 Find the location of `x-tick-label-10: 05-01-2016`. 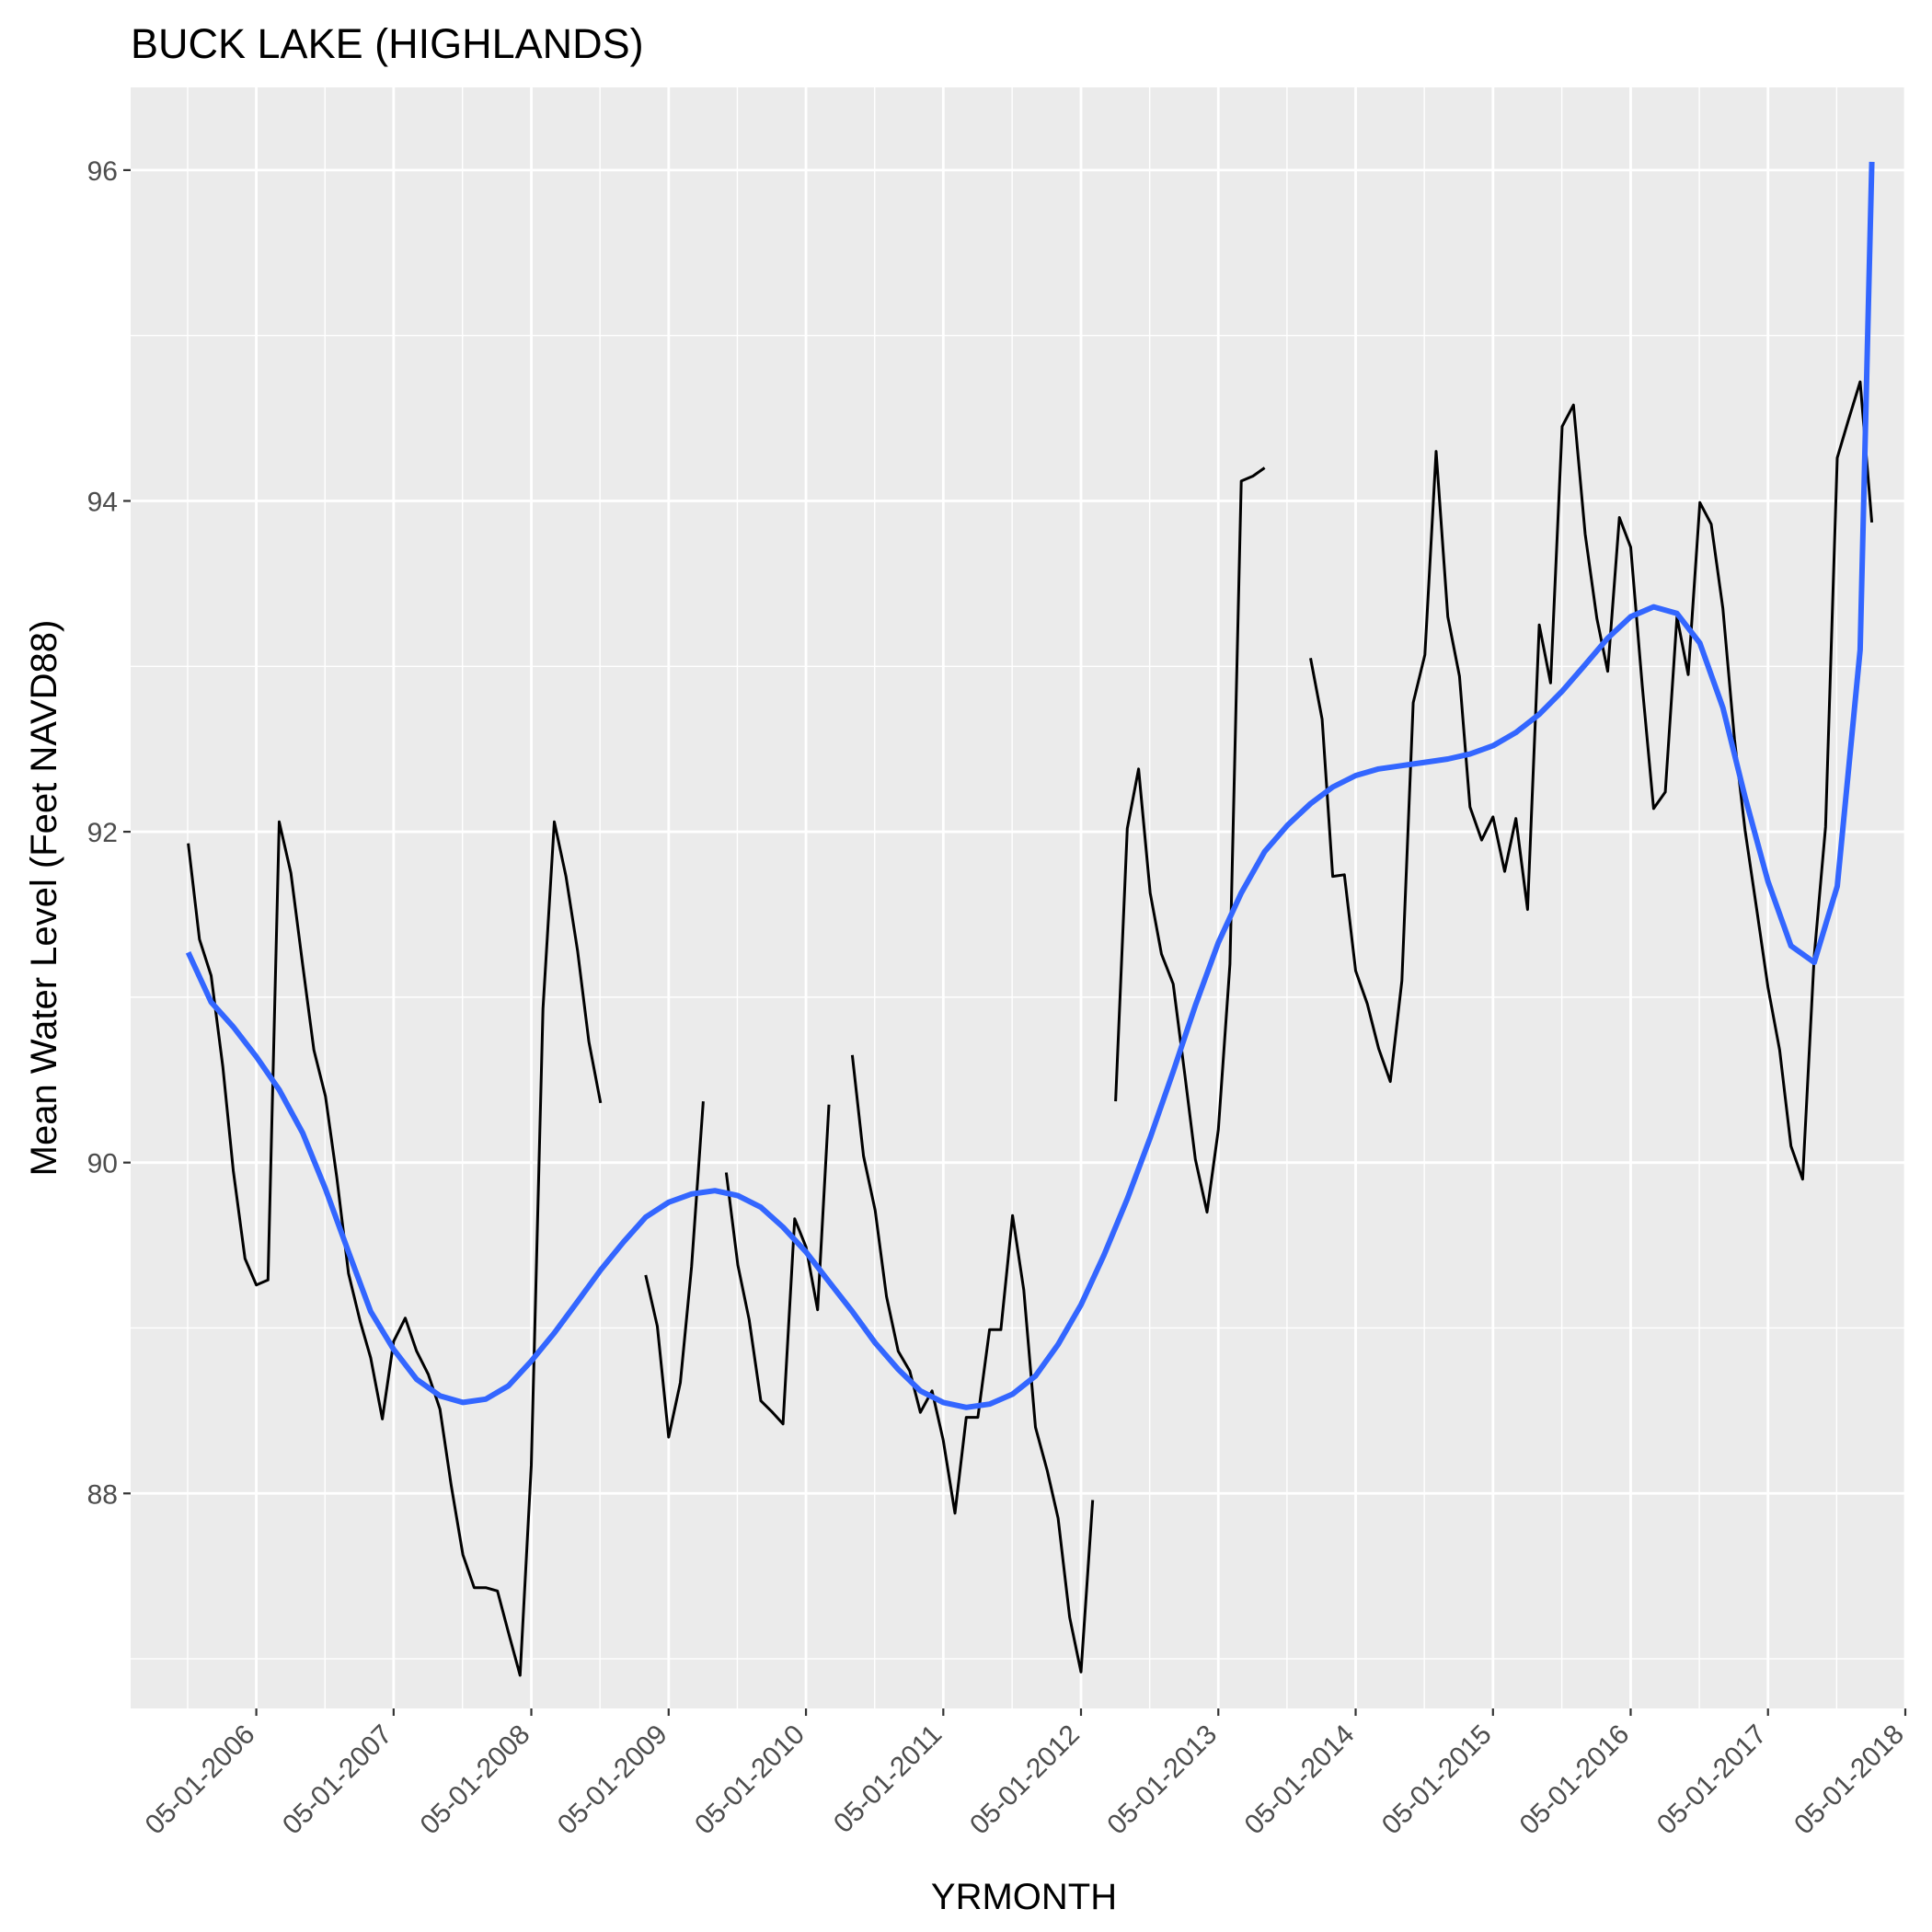

x-tick-label-10: 05-01-2016 is located at coordinates (1575, 1780).